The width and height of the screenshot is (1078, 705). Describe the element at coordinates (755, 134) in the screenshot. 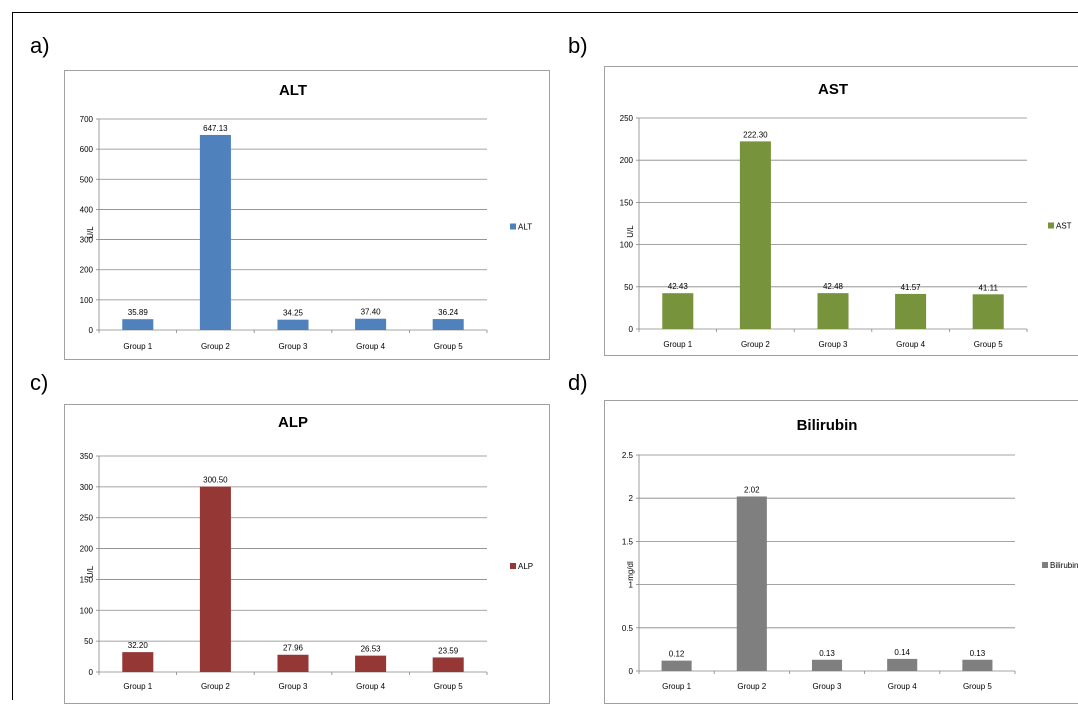

I see `data-label: 222.30` at that location.